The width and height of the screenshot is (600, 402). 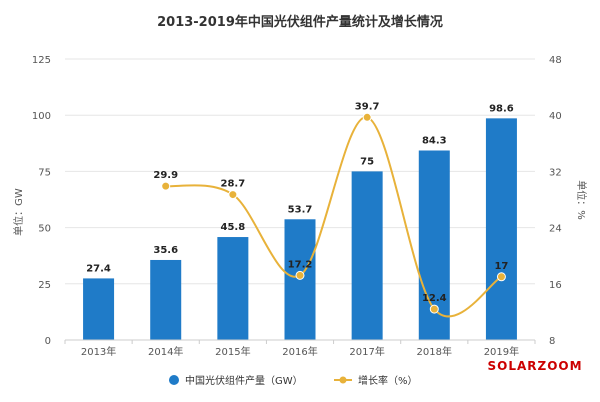 I want to click on line-value-label: 39.7, so click(x=367, y=106).